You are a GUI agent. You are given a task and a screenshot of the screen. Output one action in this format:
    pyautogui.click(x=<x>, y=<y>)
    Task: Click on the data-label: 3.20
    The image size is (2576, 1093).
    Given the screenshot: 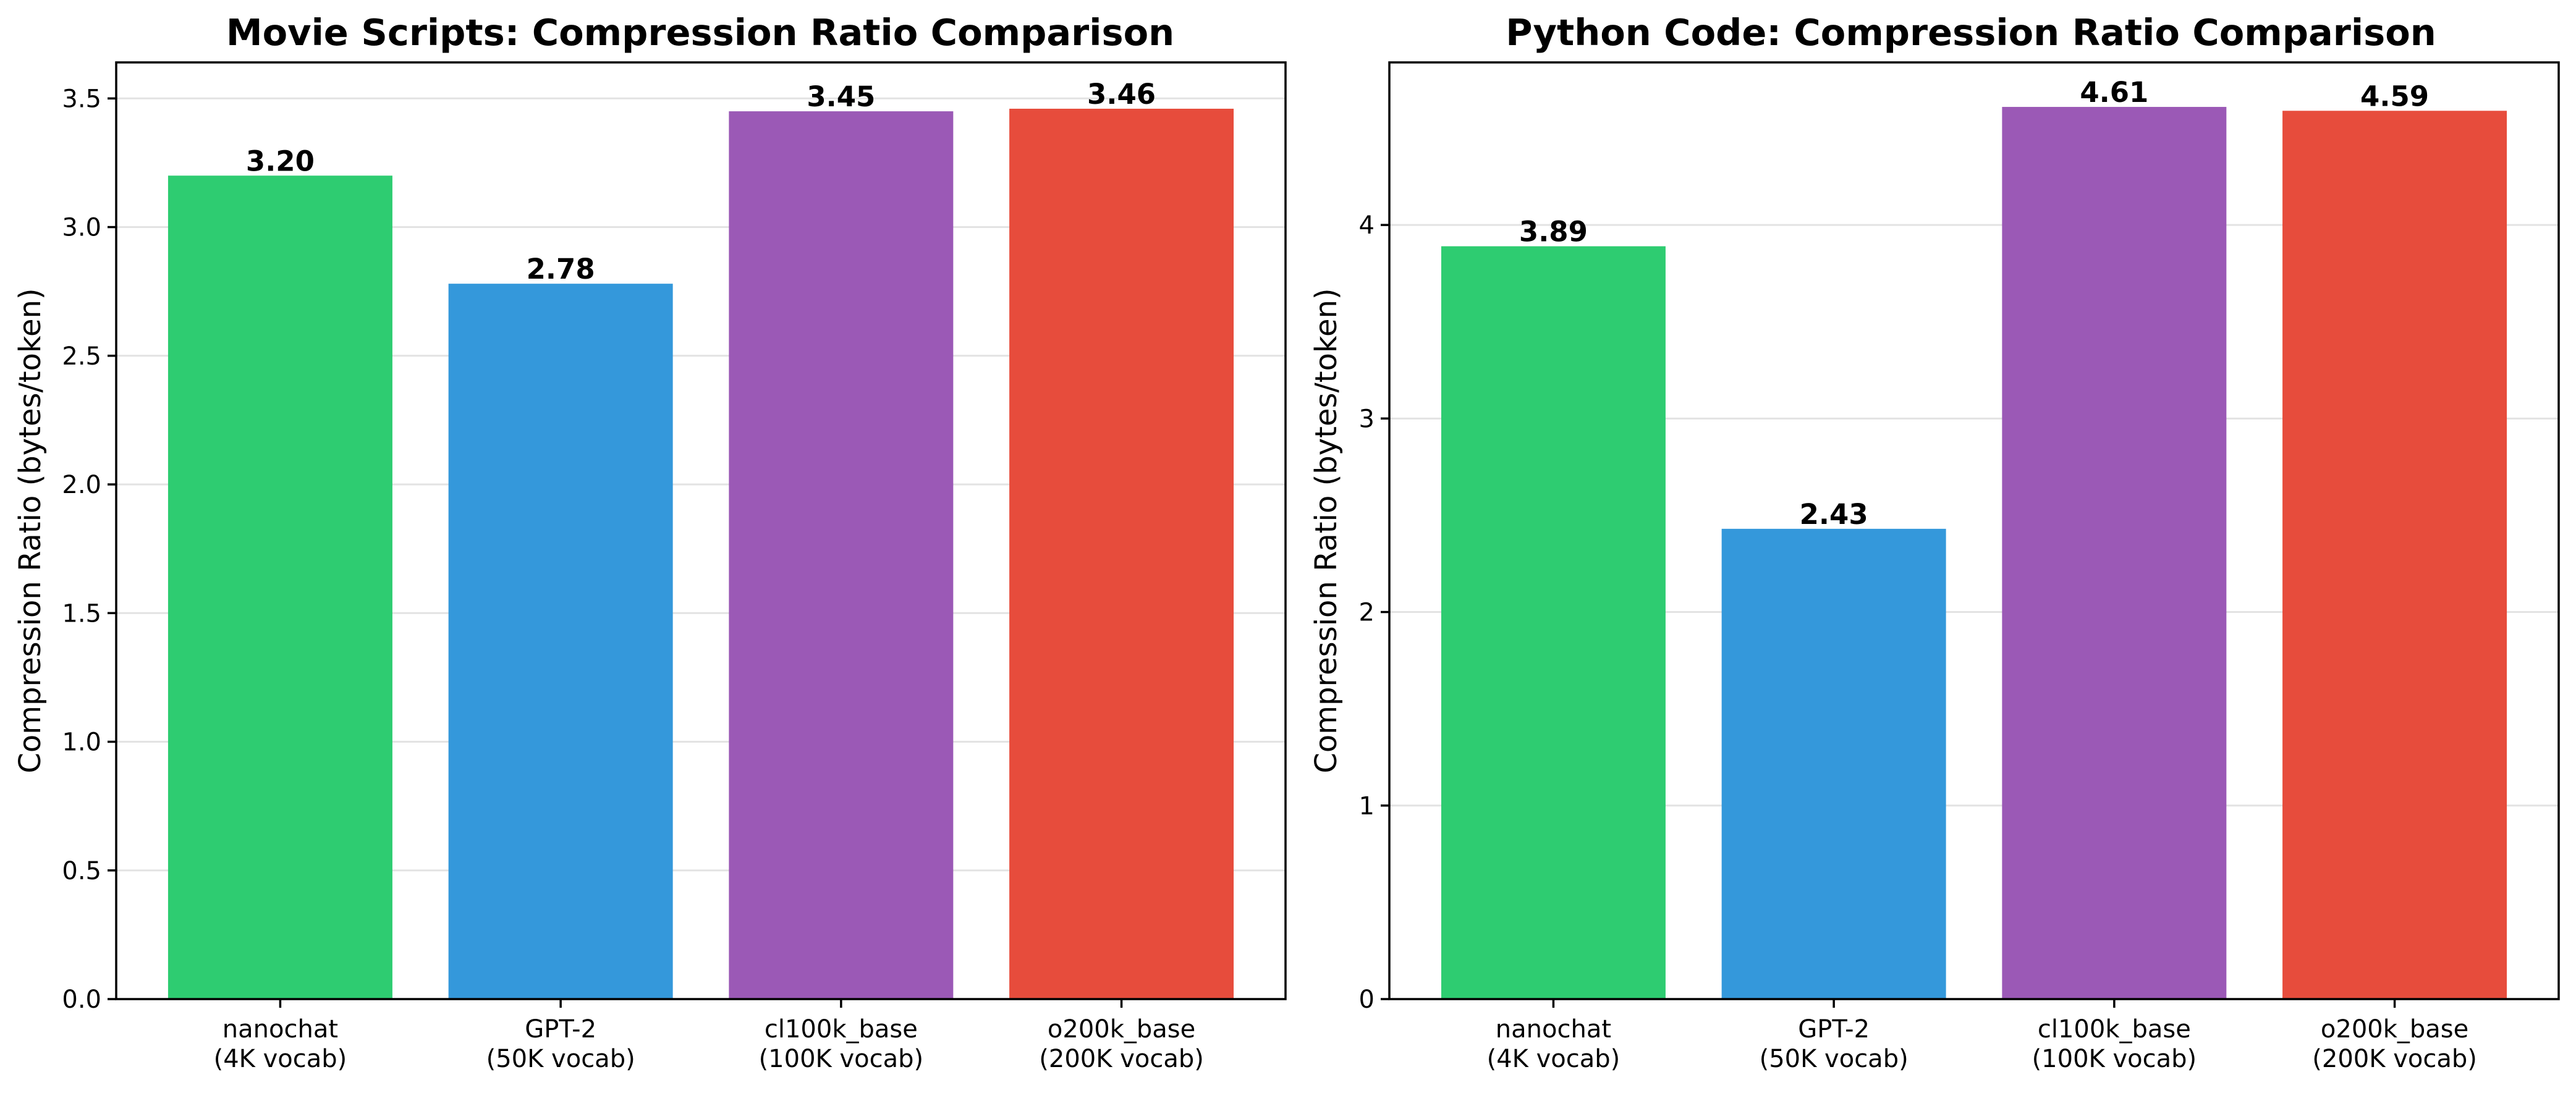 What is the action you would take?
    pyautogui.click(x=280, y=161)
    